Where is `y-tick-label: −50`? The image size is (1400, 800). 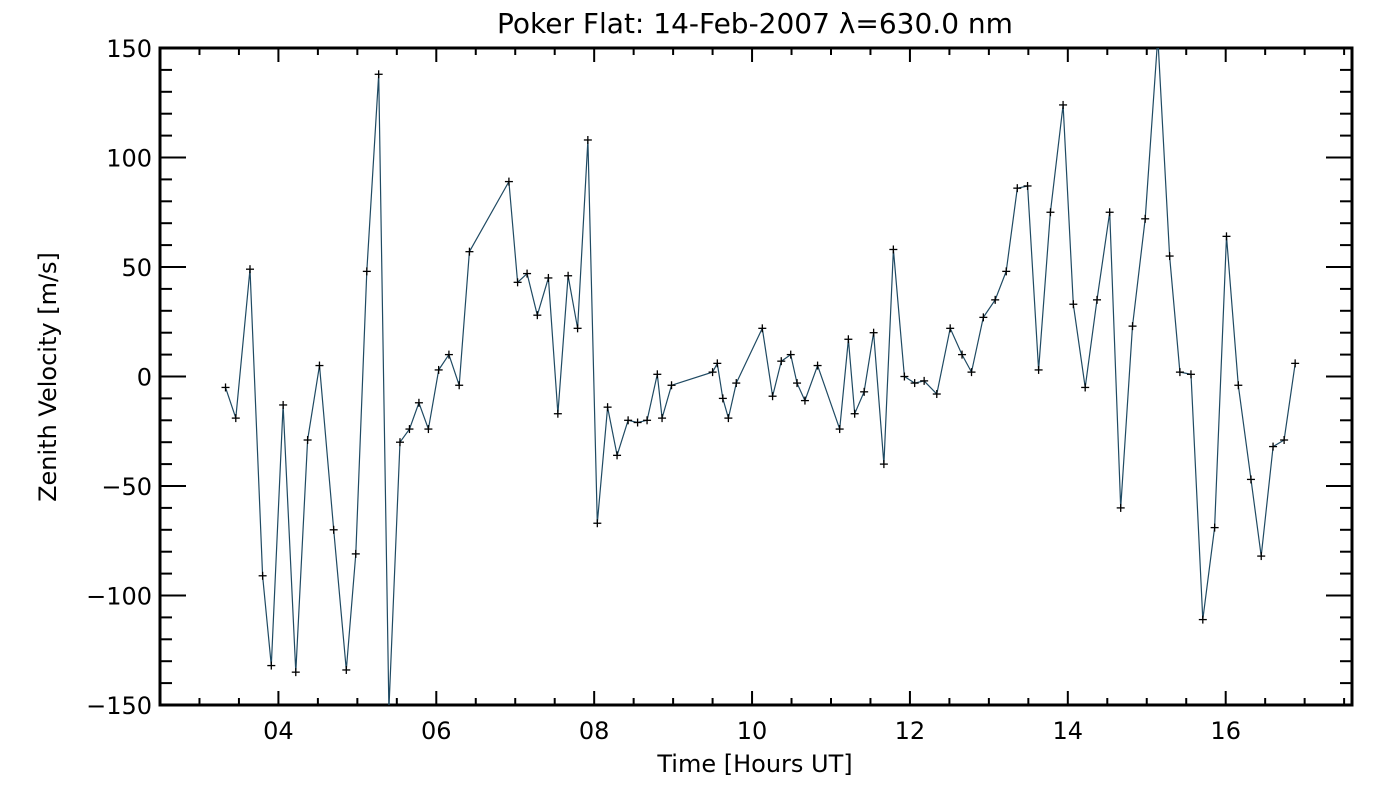
y-tick-label: −50 is located at coordinates (126, 487).